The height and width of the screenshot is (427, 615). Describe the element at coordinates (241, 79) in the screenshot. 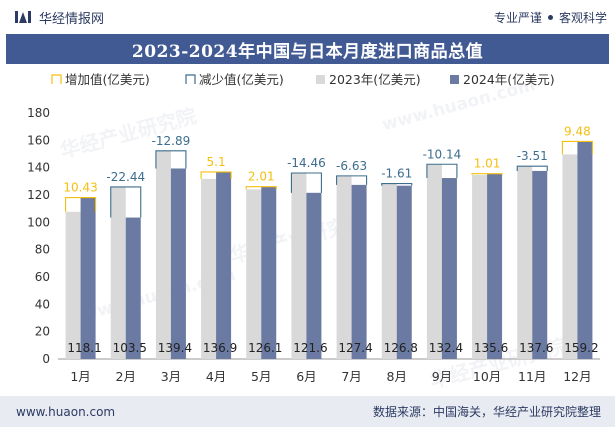

I see `legend-label: 减少值(亿美元)` at that location.